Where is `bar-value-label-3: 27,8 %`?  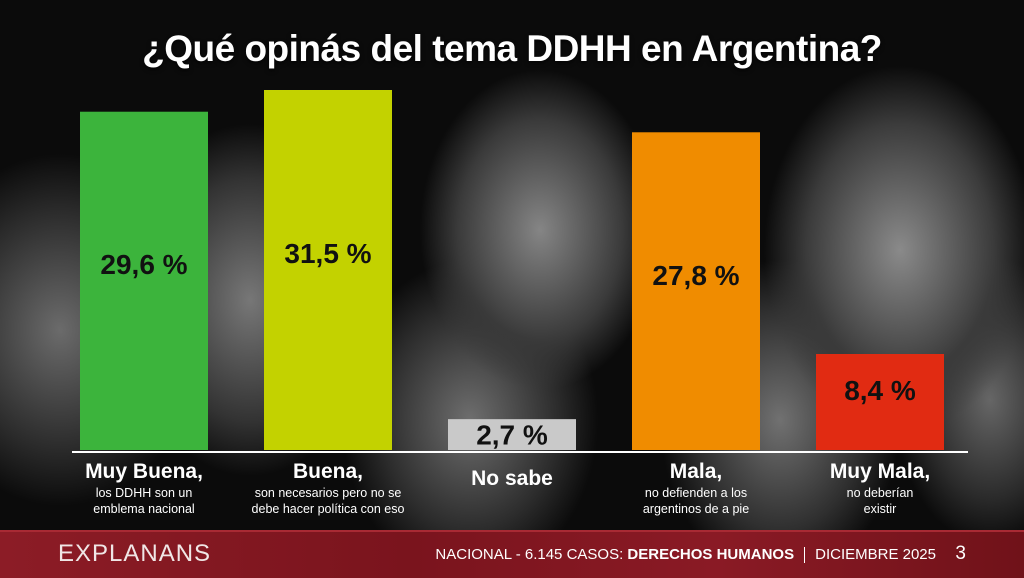
bar-value-label-3: 27,8 % is located at coordinates (695, 275).